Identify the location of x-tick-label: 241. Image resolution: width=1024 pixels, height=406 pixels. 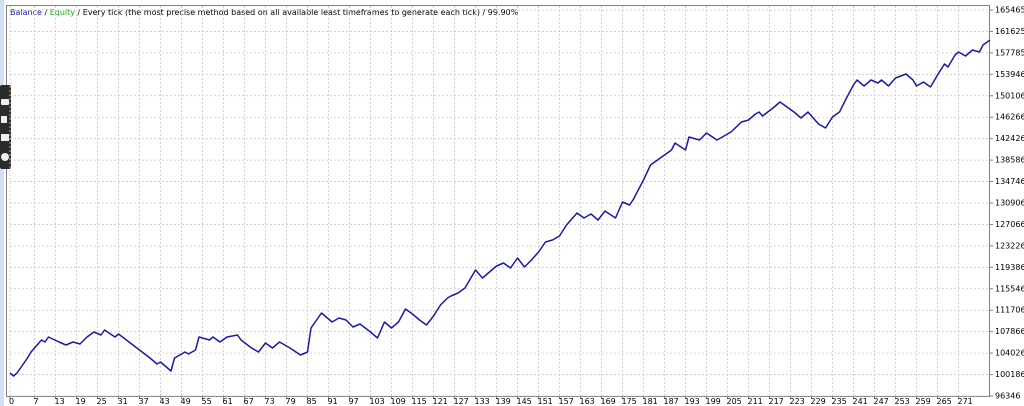
(860, 401).